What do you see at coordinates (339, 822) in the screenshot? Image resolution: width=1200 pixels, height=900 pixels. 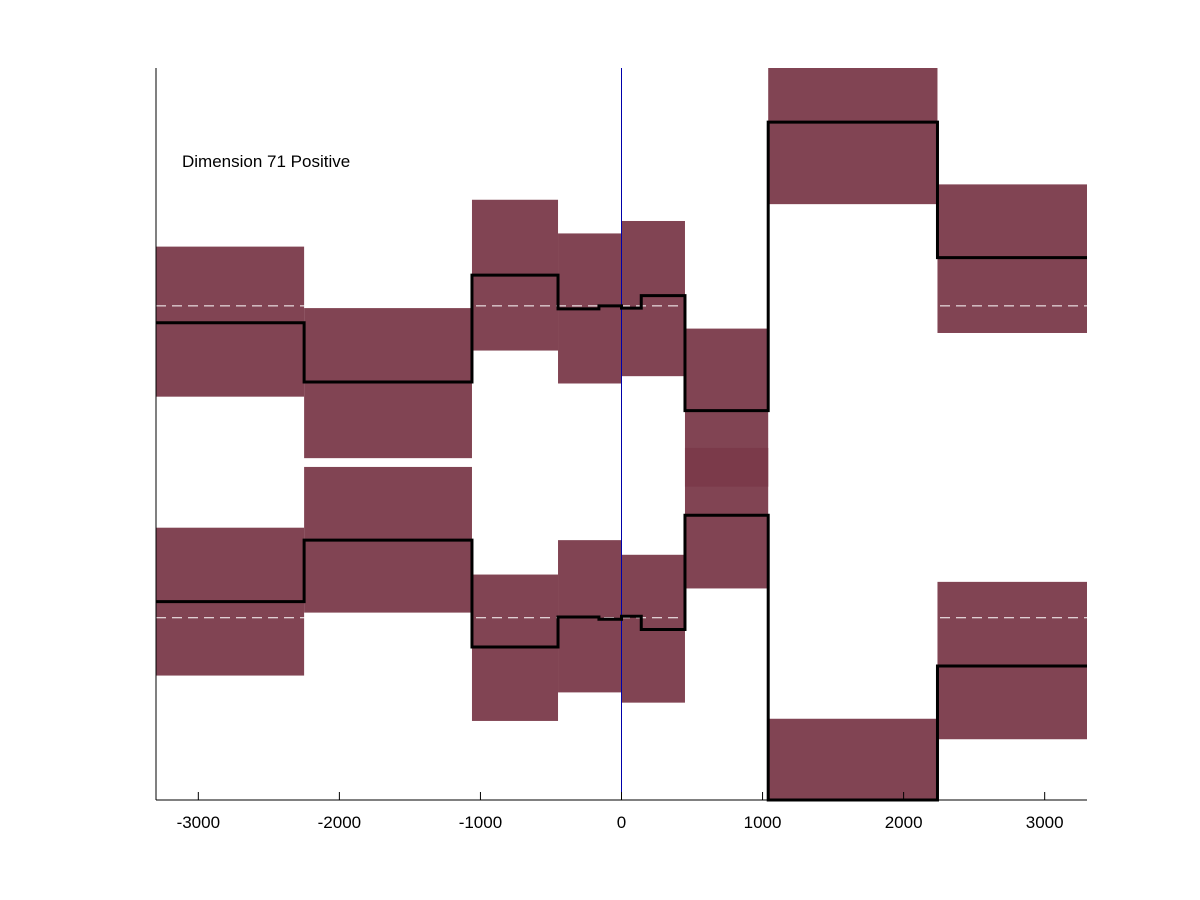 I see `x-tick-label-1: -2000` at bounding box center [339, 822].